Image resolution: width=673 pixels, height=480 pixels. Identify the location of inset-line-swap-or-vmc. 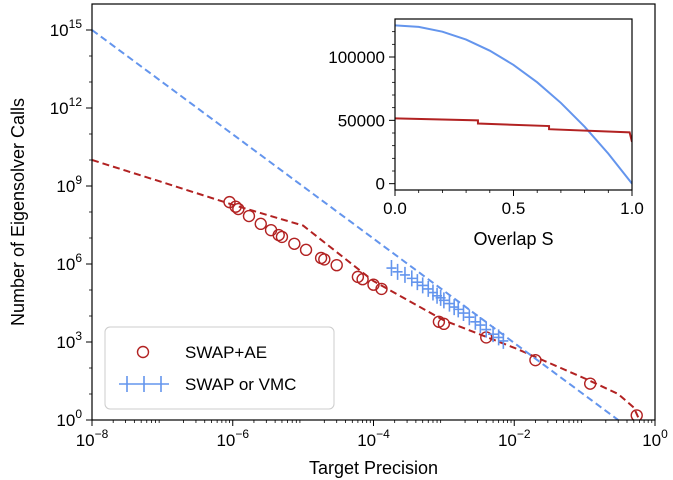
(513, 104).